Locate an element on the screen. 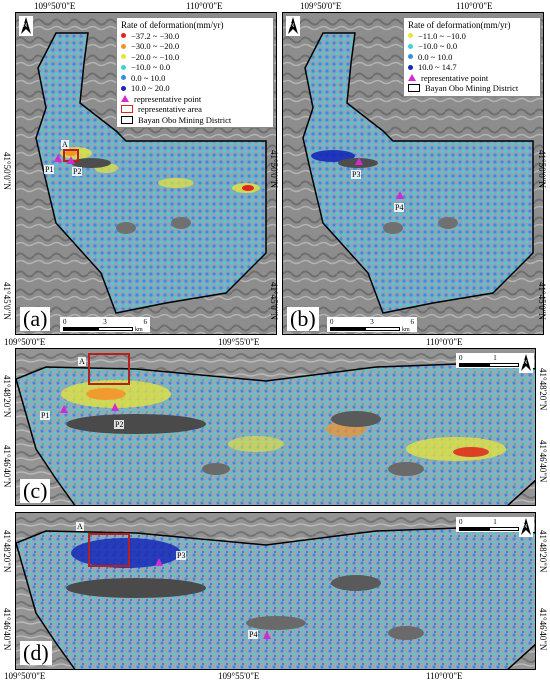 This screenshot has width=550, height=681. label-p4-d: P4 is located at coordinates (253, 634).